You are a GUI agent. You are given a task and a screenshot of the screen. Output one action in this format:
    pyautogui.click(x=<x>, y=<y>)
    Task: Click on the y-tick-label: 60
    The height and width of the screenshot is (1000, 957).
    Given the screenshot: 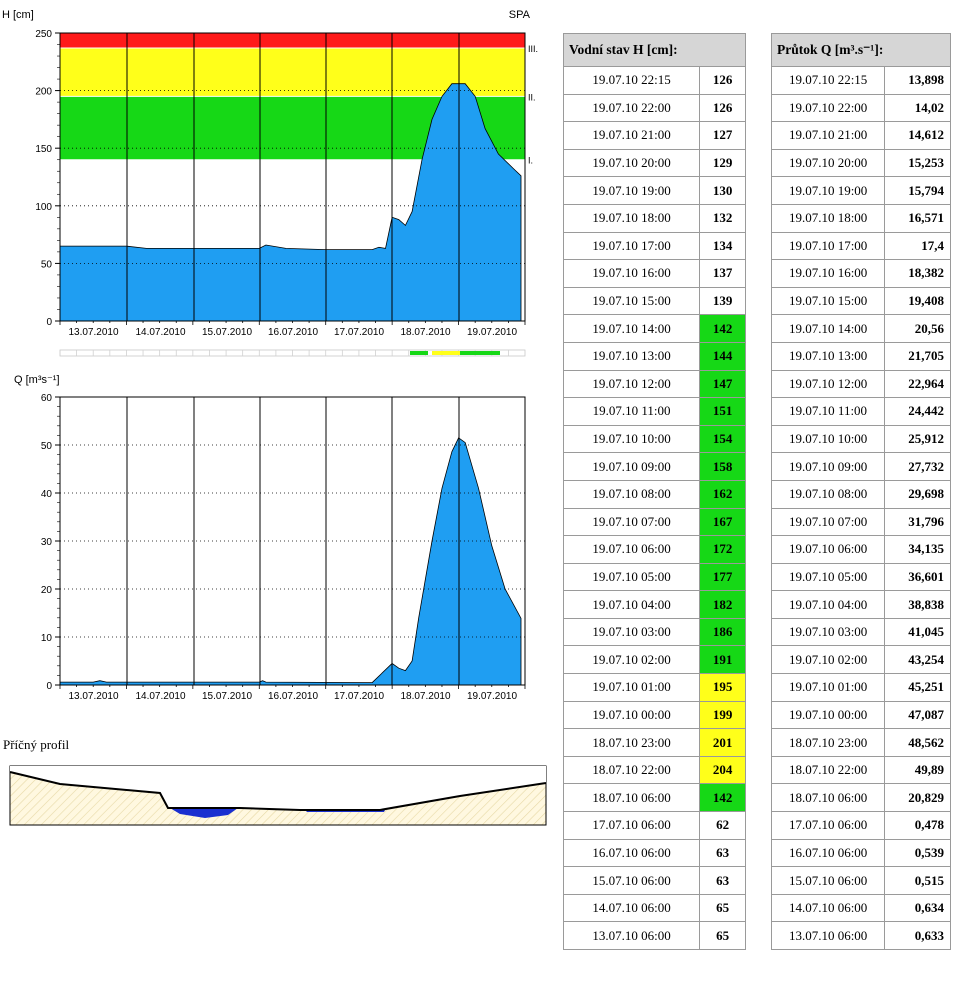 What is the action you would take?
    pyautogui.click(x=47, y=398)
    